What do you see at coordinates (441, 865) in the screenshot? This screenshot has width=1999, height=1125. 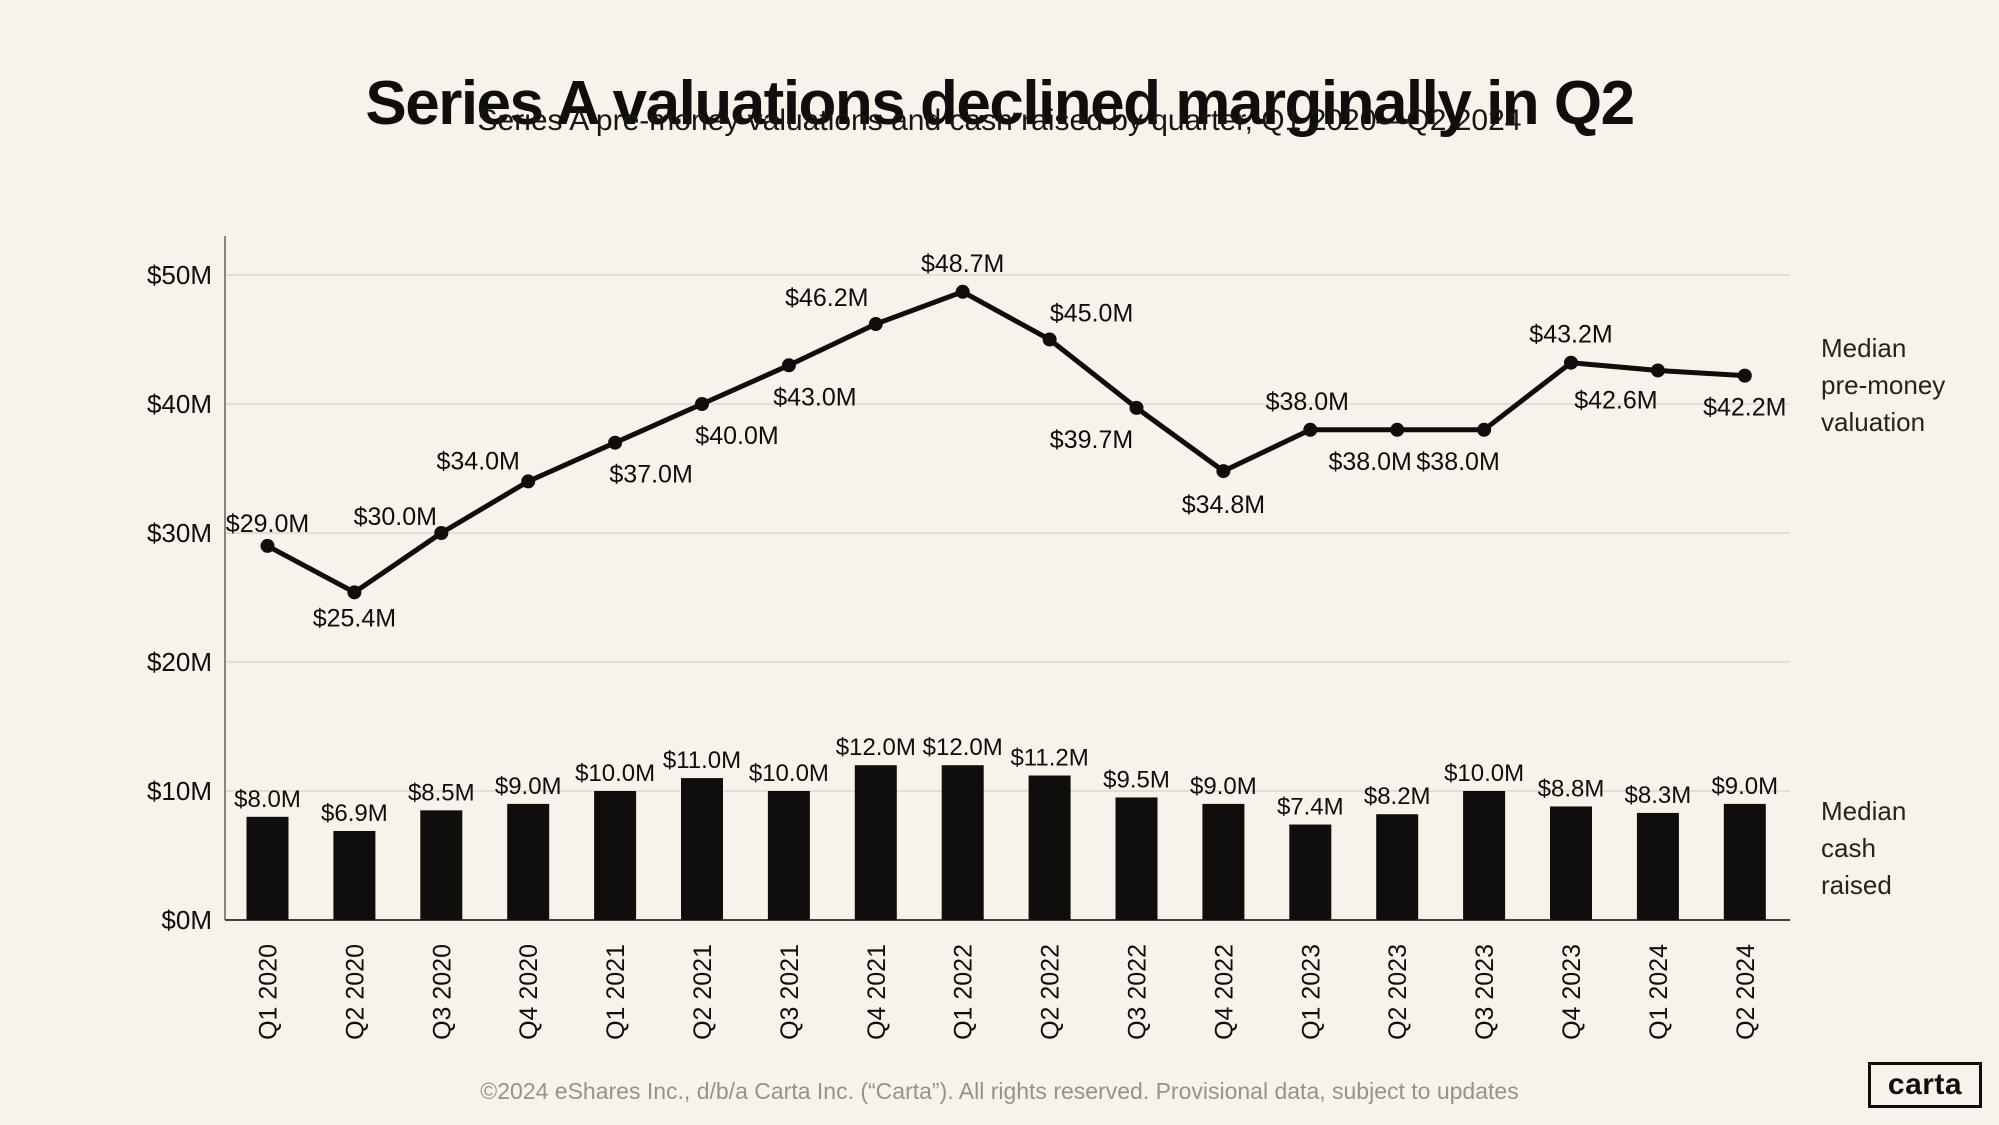 I see `bar-q3-2020` at bounding box center [441, 865].